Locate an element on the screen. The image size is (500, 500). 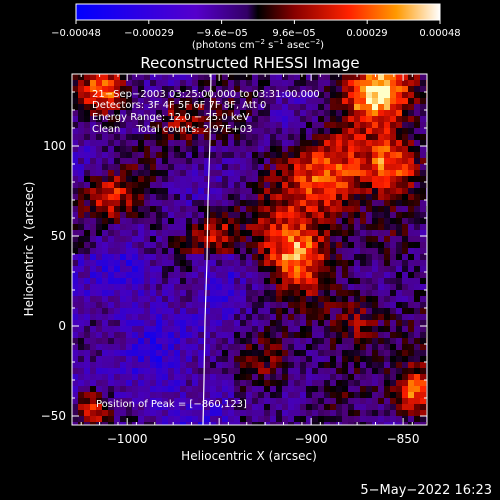
colorbar-tick-label: −9.6e−05 is located at coordinates (222, 33).